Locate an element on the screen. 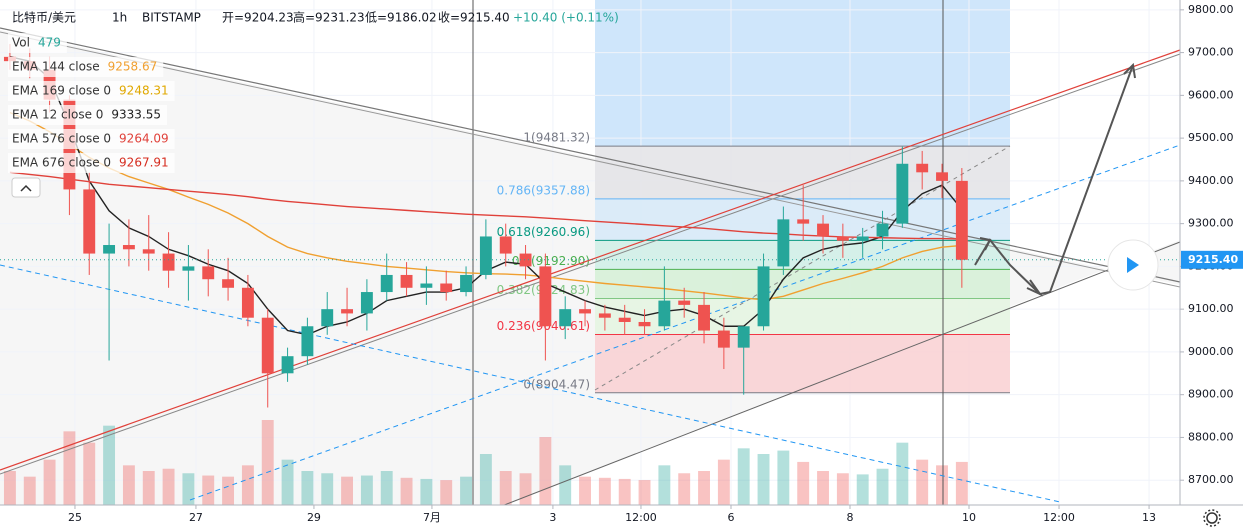  projection-arrows is located at coordinates (1055, 179).